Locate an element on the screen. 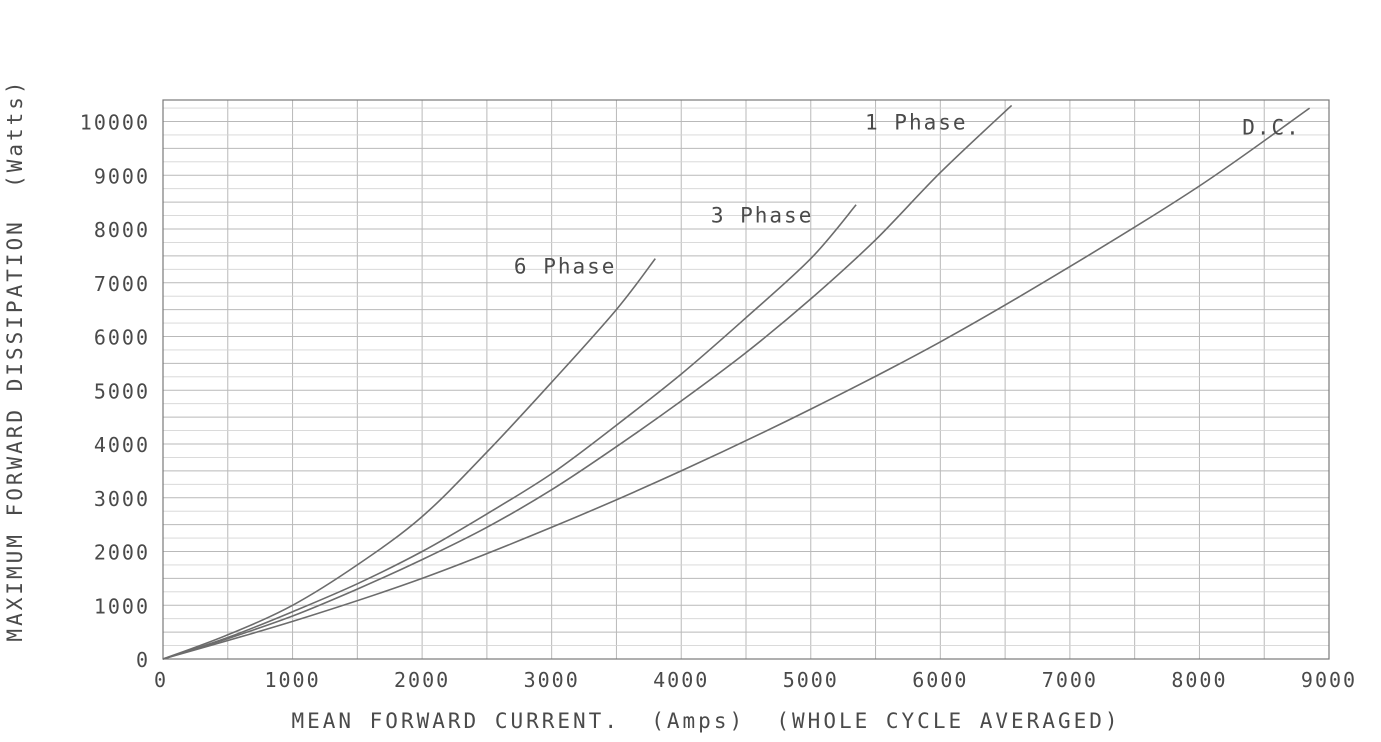 The height and width of the screenshot is (742, 1381). y-axis-title: MAXIMUM FORWARD DISSIPATION (Watts) is located at coordinates (15, 359).